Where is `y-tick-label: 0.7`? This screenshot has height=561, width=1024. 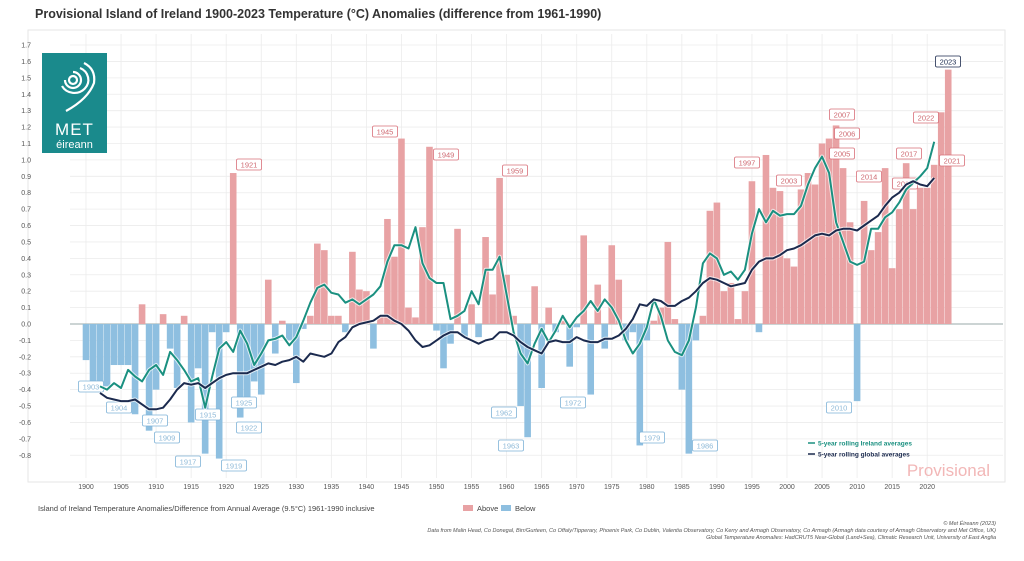 y-tick-label: 0.7 is located at coordinates (26, 210).